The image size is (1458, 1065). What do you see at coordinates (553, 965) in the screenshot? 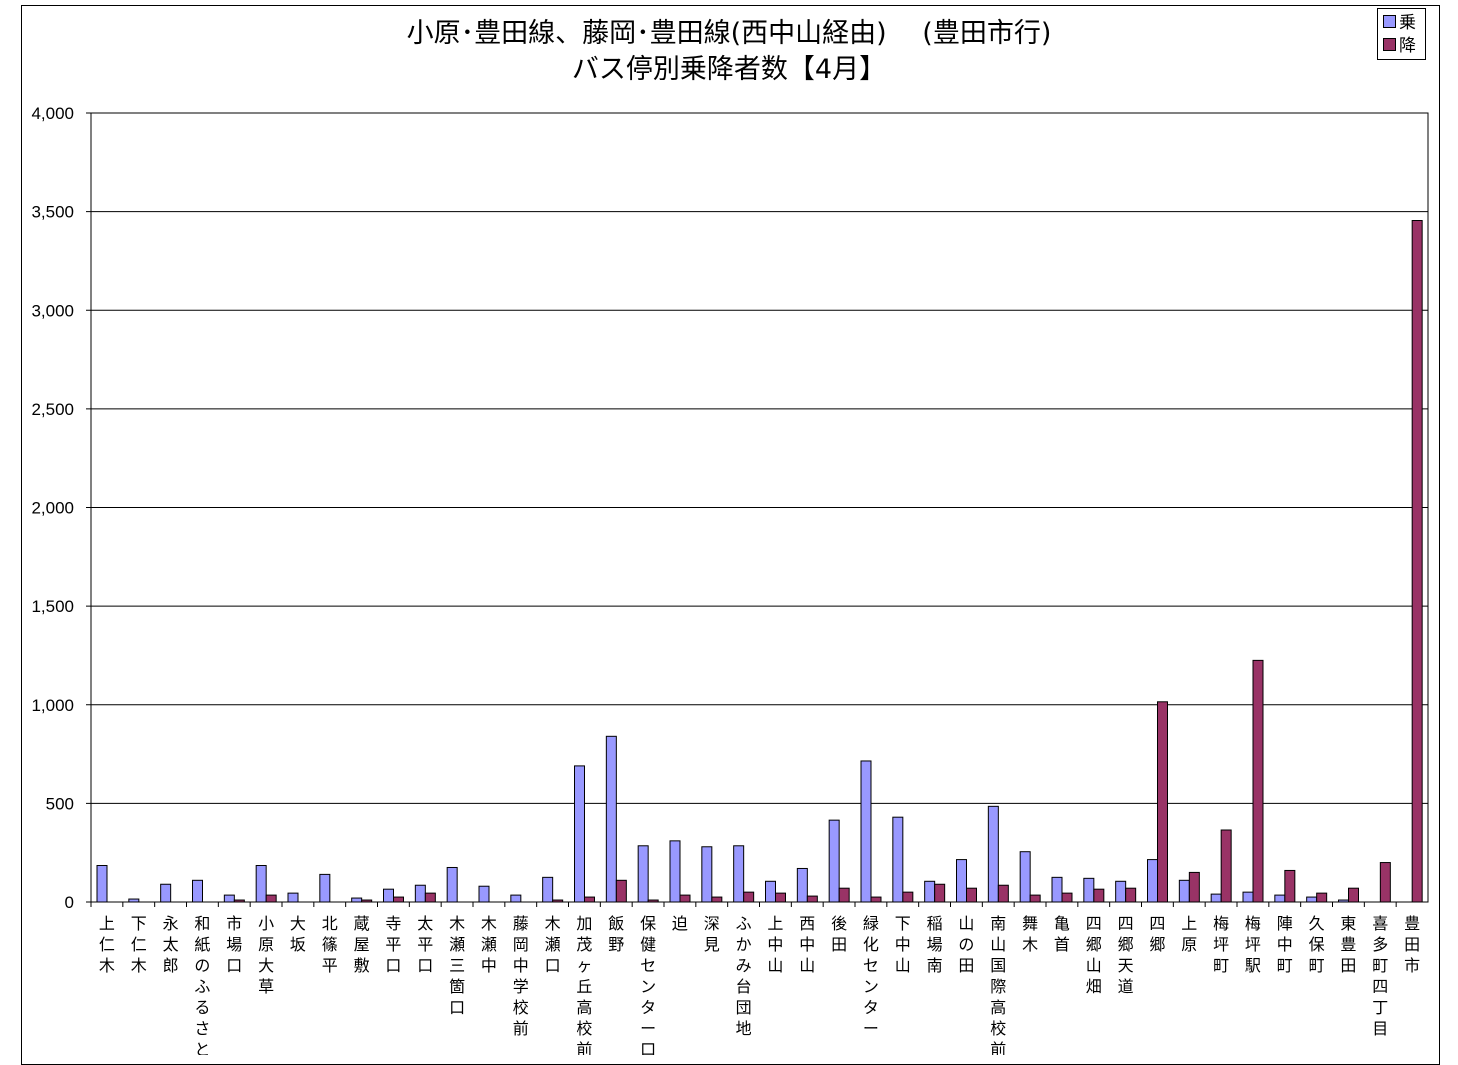
I see `svg-text: 口` at bounding box center [553, 965].